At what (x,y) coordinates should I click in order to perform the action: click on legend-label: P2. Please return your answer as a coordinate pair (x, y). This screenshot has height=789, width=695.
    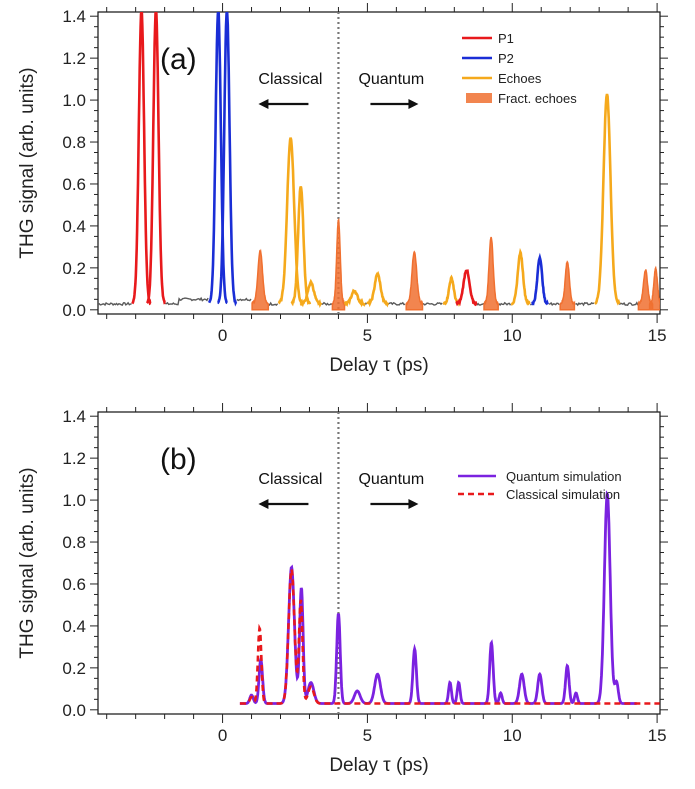
    Looking at the image, I should click on (506, 58).